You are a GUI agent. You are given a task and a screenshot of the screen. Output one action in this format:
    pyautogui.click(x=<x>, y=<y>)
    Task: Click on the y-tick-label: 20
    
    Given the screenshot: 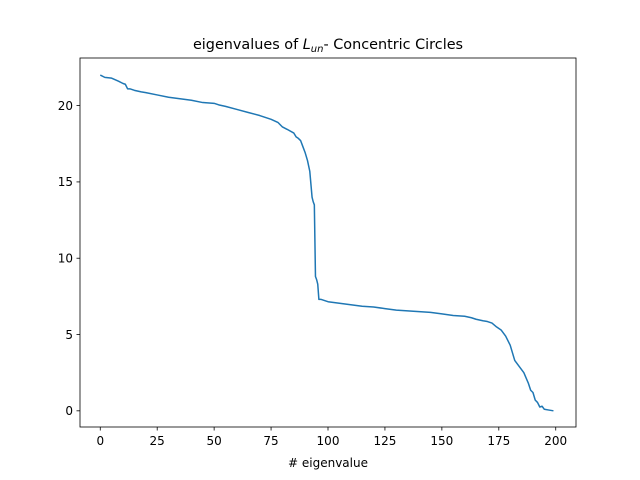 What is the action you would take?
    pyautogui.click(x=65, y=106)
    